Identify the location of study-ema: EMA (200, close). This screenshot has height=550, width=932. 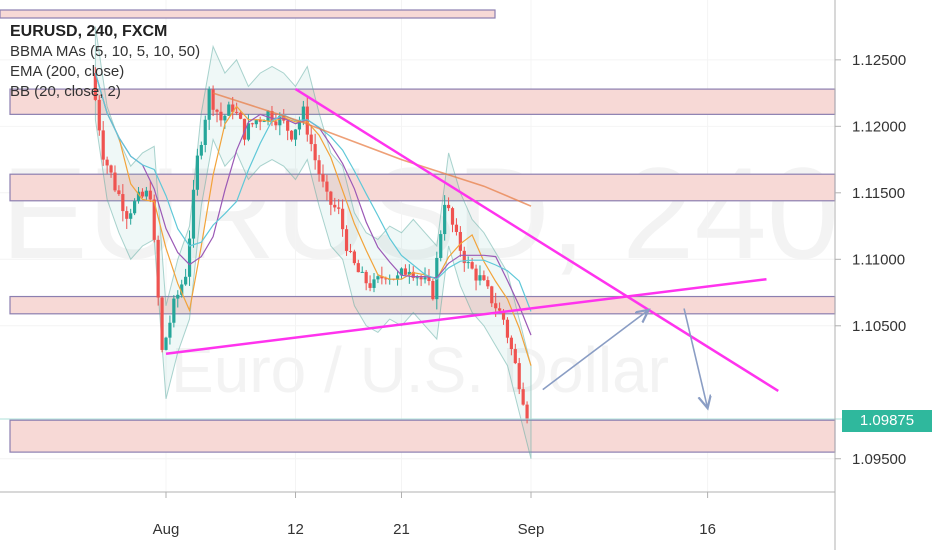
(67, 71).